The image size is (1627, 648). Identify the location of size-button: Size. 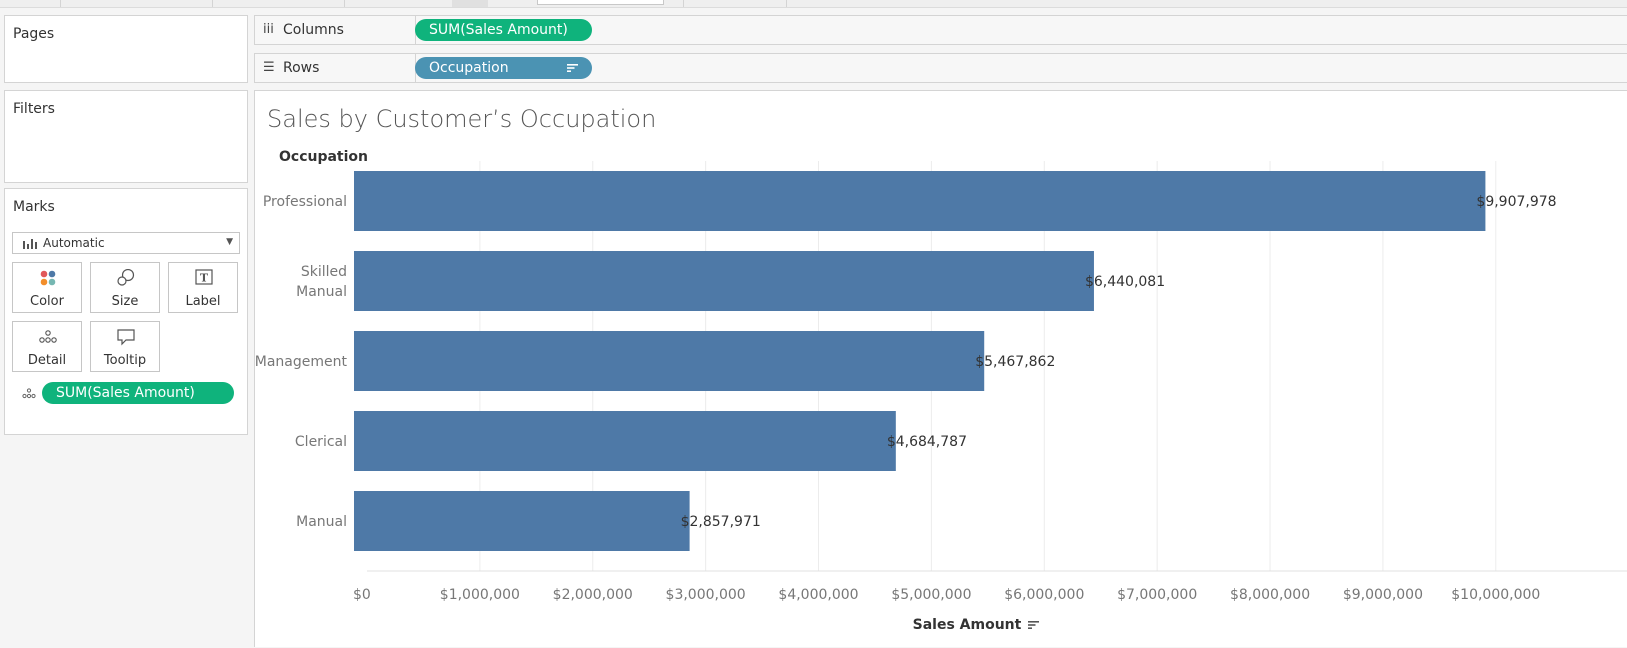
(125, 287).